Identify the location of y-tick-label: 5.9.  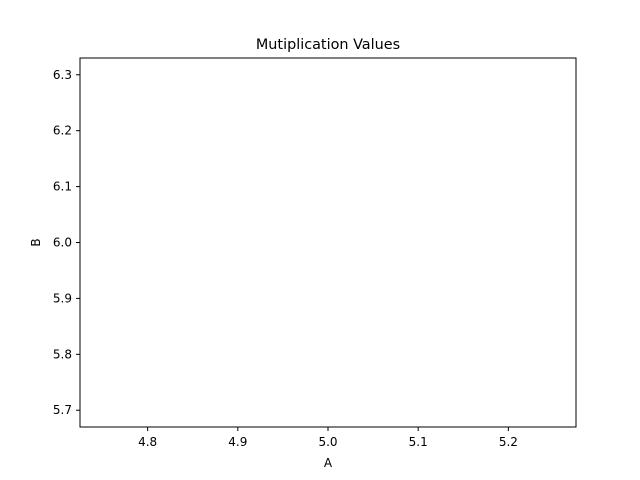
(62, 298).